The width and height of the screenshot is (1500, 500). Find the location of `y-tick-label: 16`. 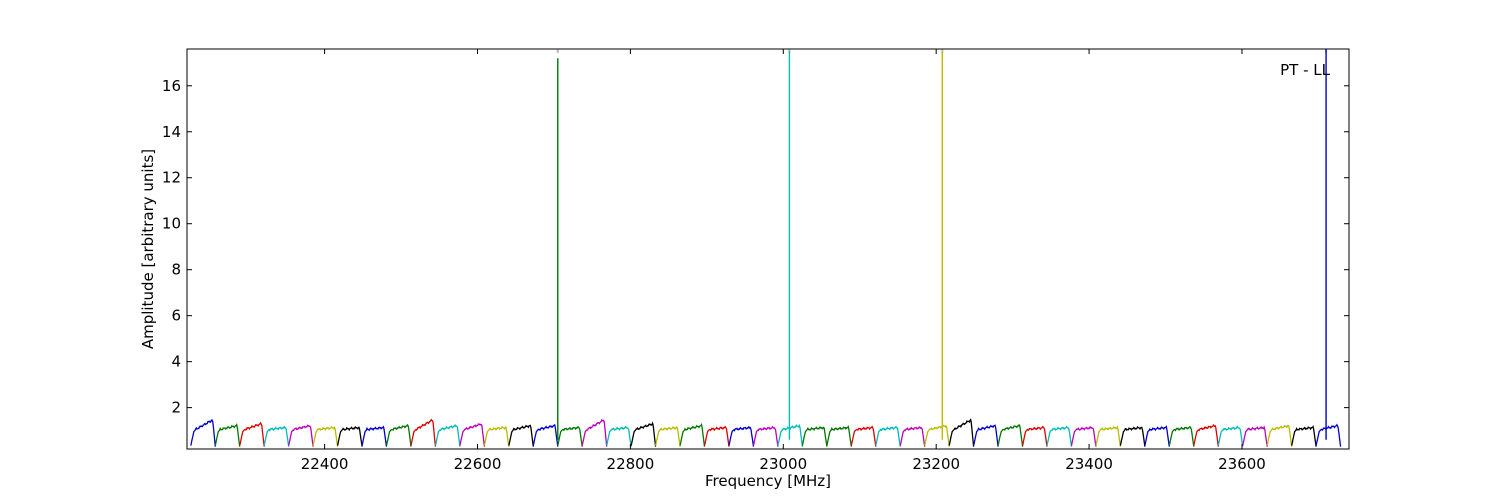

y-tick-label: 16 is located at coordinates (171, 86).